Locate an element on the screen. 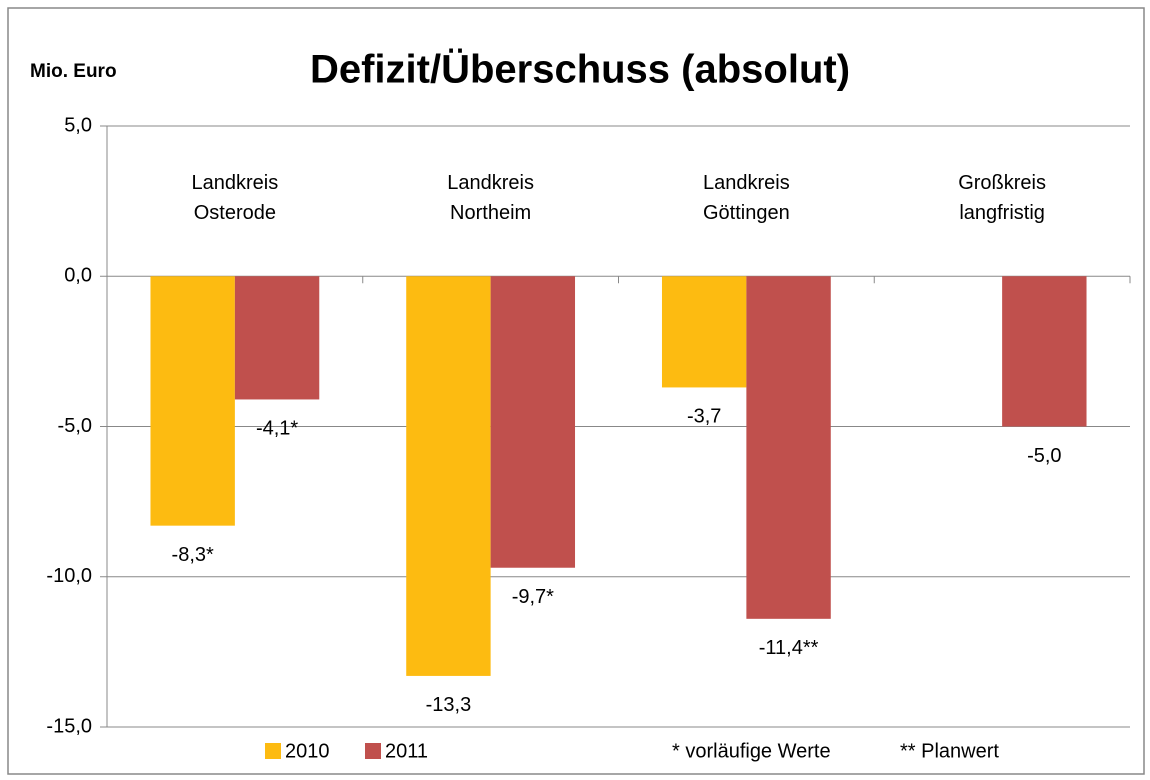 The width and height of the screenshot is (1150, 780). category-label: Großkreis langfristig is located at coordinates (1002, 198).